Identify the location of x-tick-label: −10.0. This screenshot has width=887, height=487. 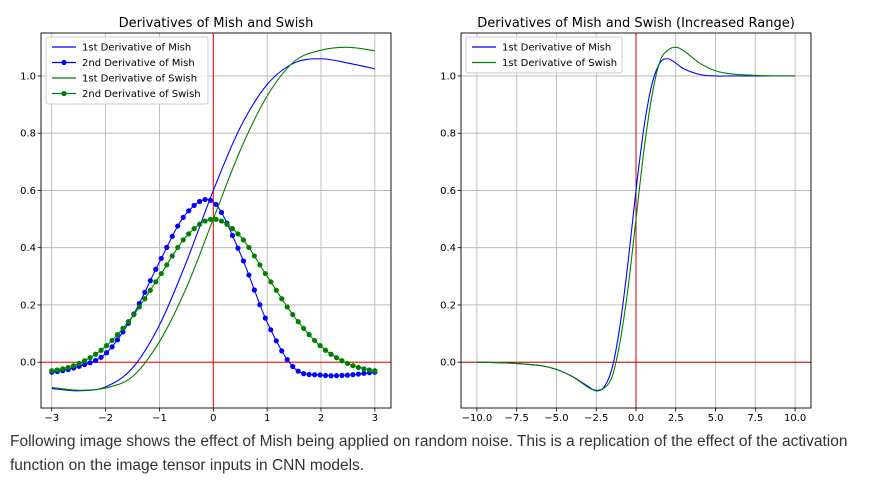
(477, 418).